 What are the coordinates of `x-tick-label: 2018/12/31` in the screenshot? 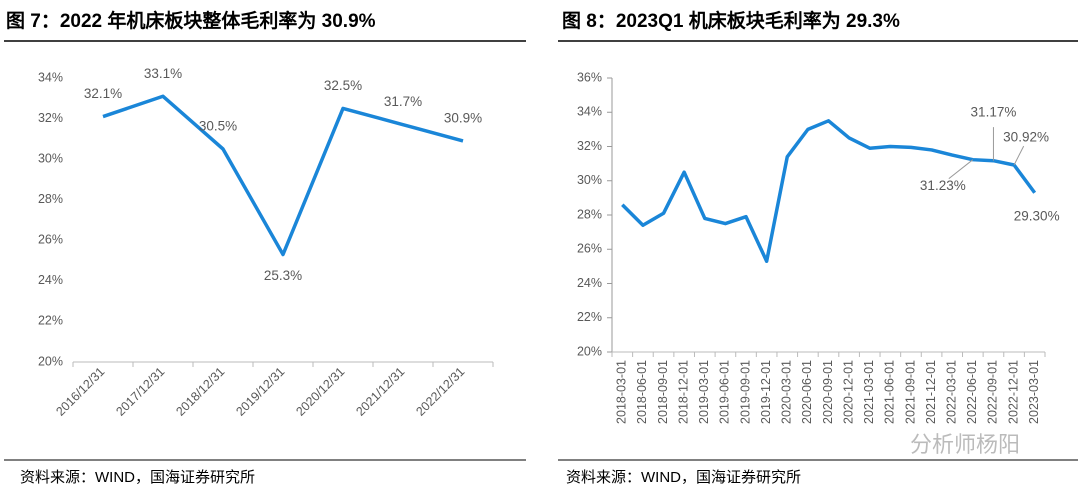 It's located at (200, 392).